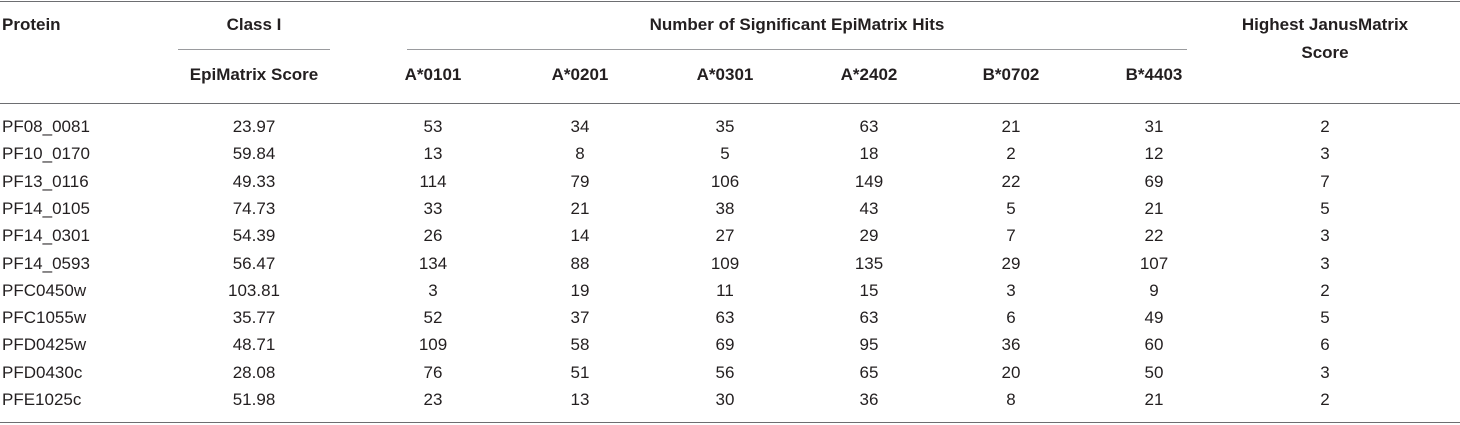 The image size is (1460, 425). Describe the element at coordinates (254, 208) in the screenshot. I see `cell-epimatrix-score: 74.73` at that location.